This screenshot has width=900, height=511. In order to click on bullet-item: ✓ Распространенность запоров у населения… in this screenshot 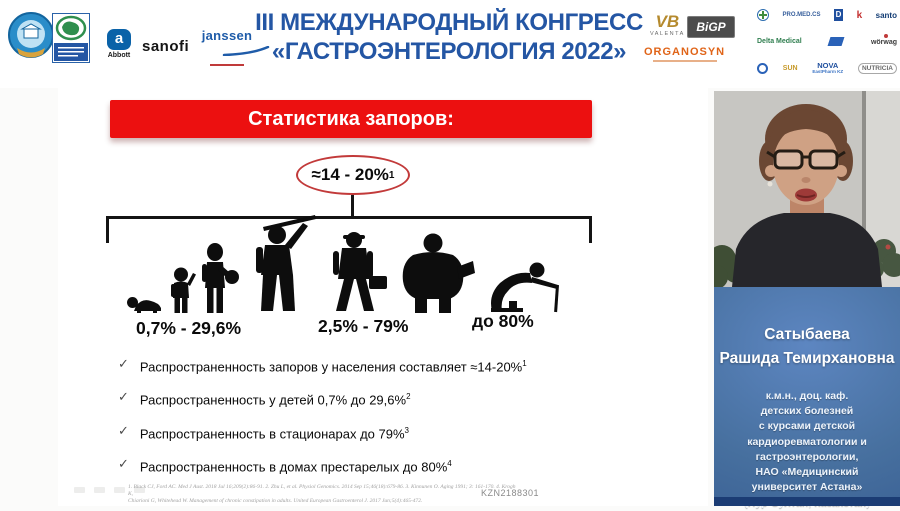, I will do `click(358, 365)`.